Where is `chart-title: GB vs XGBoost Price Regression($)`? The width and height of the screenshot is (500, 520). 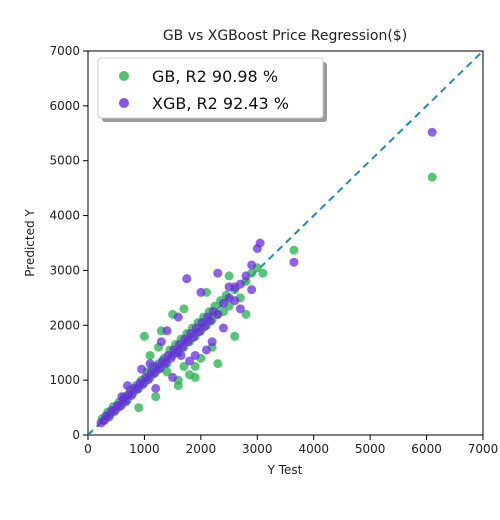
chart-title: GB vs XGBoost Price Regression($) is located at coordinates (285, 36).